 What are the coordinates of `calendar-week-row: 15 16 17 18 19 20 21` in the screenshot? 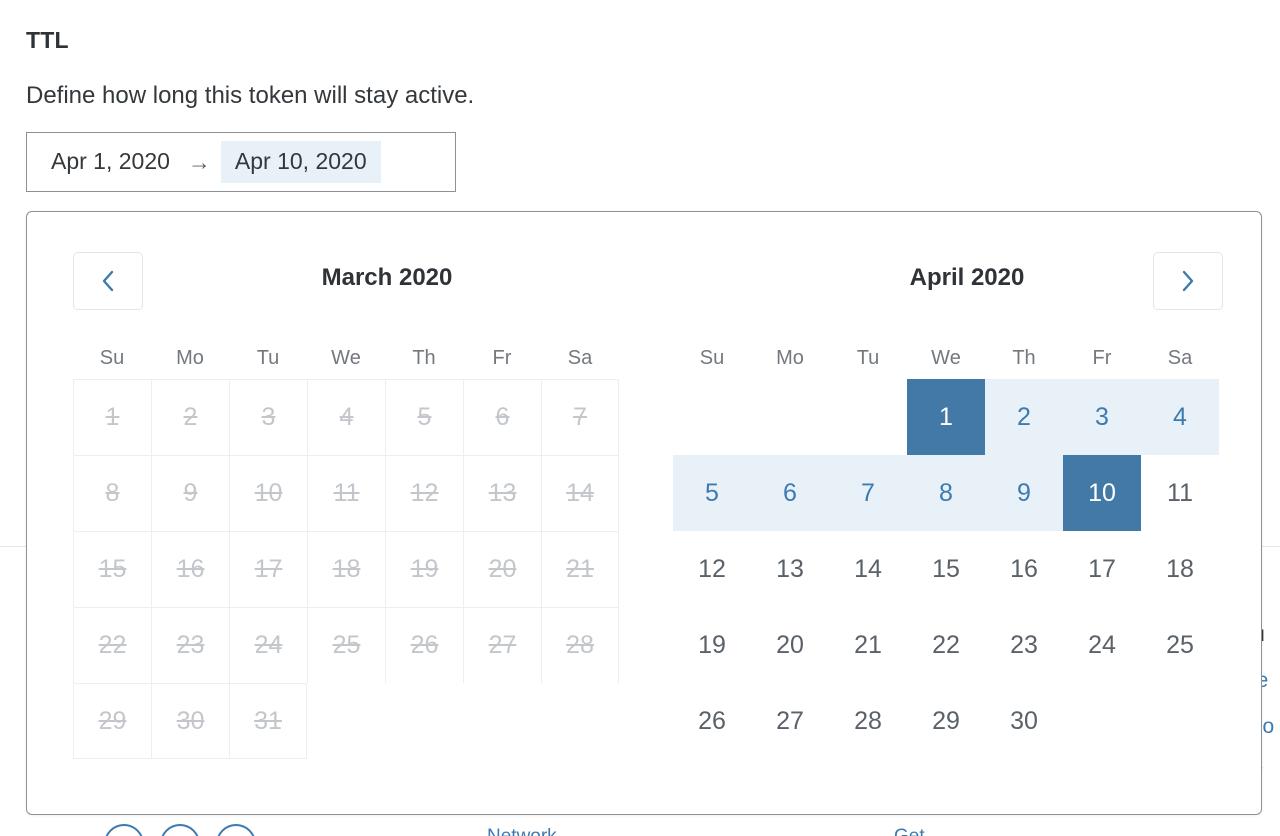 It's located at (347, 569).